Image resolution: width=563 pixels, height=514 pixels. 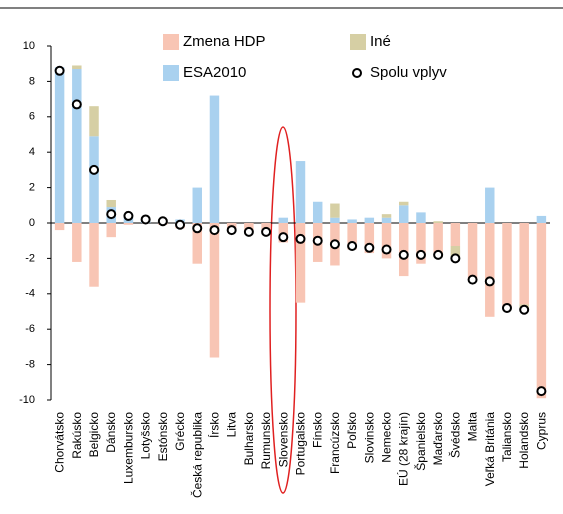 I want to click on x-tick-label: Bulharsko, so click(x=249, y=439).